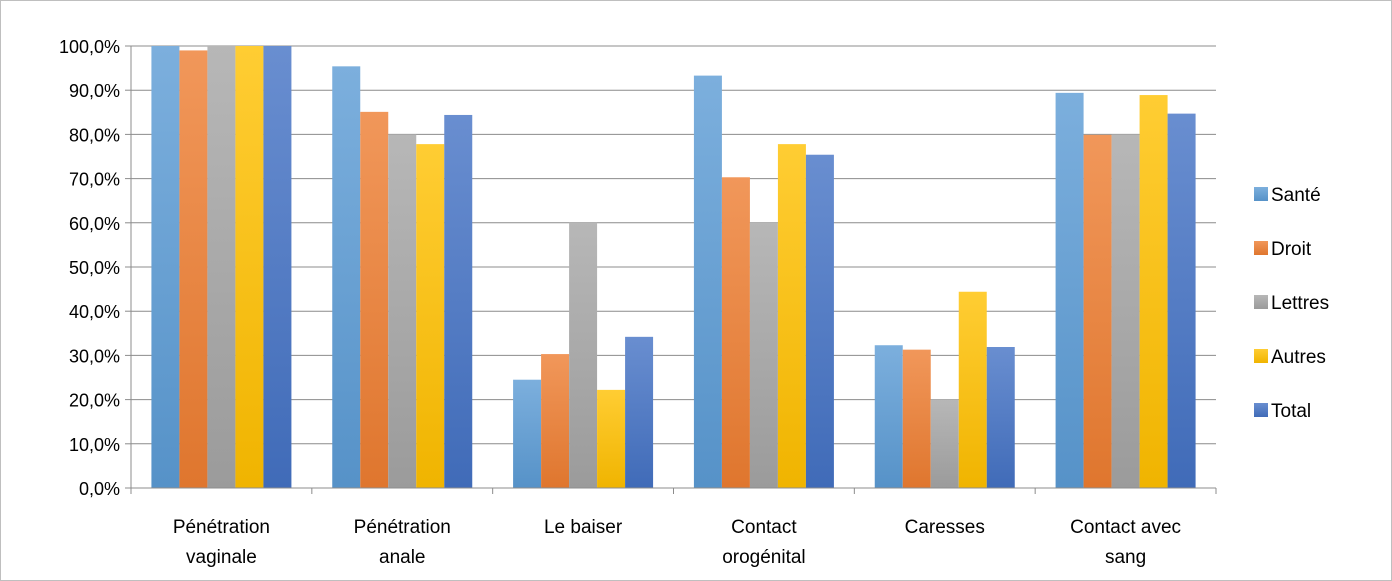 This screenshot has width=1392, height=581. Describe the element at coordinates (763, 542) in the screenshot. I see `x-category-label: Contact orogénital` at that location.